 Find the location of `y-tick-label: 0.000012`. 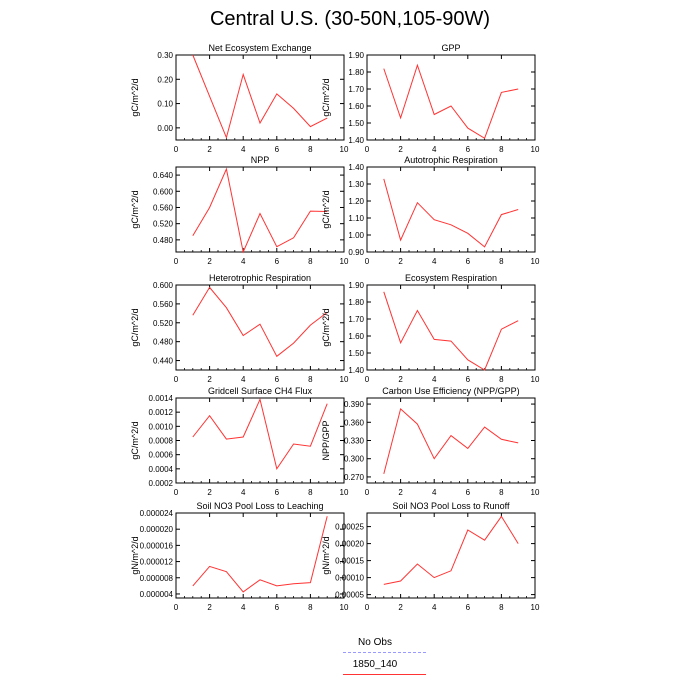

y-tick-label: 0.000012 is located at coordinates (157, 562).